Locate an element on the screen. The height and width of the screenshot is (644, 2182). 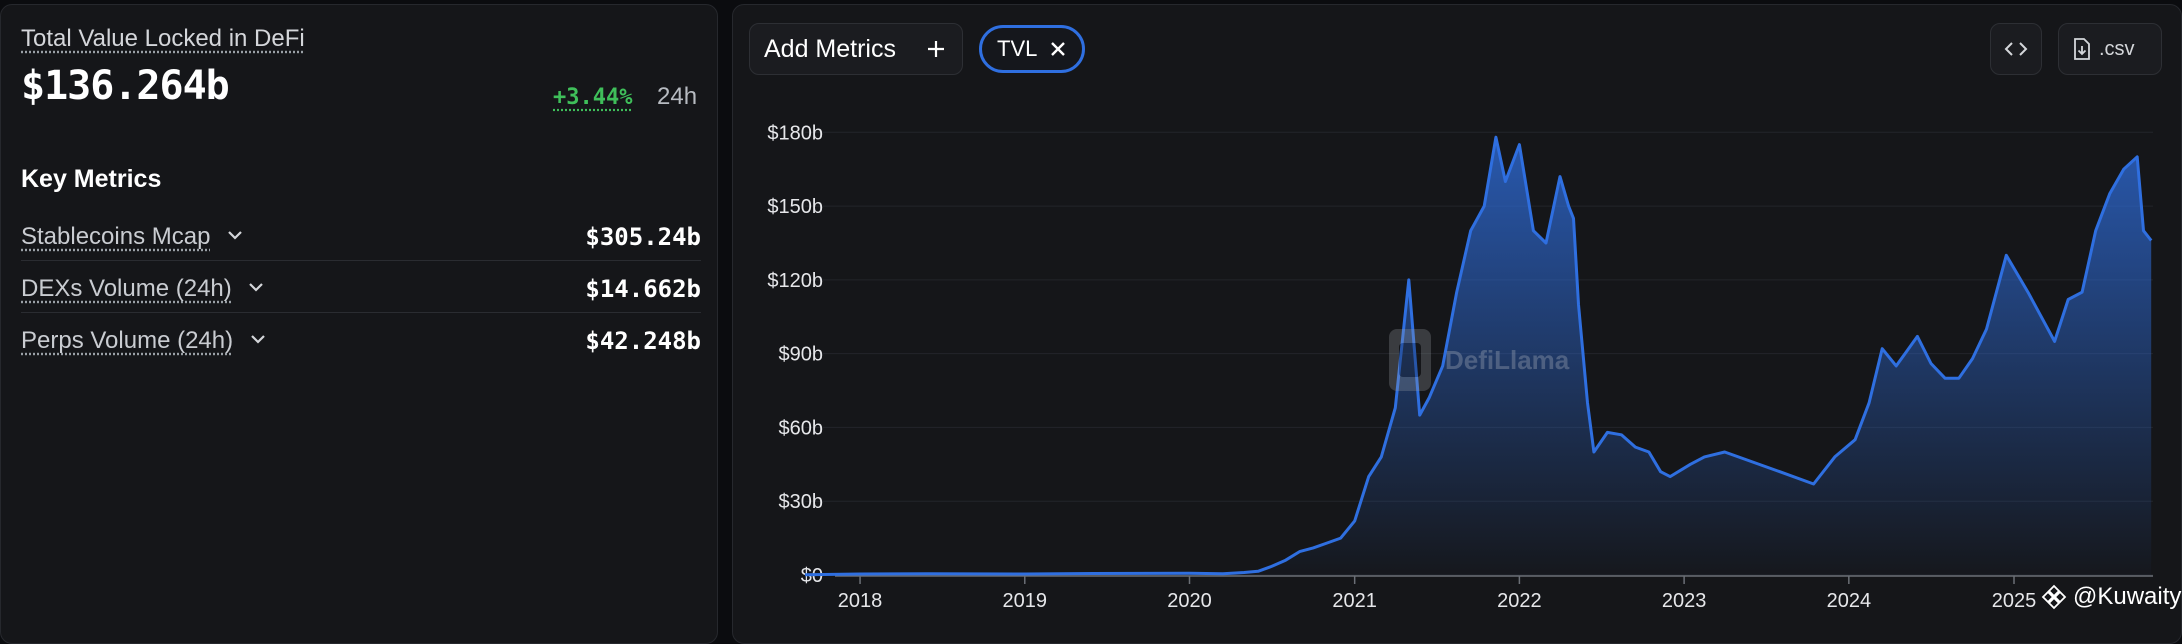
y-tick-label: $60b is located at coordinates (801, 428).